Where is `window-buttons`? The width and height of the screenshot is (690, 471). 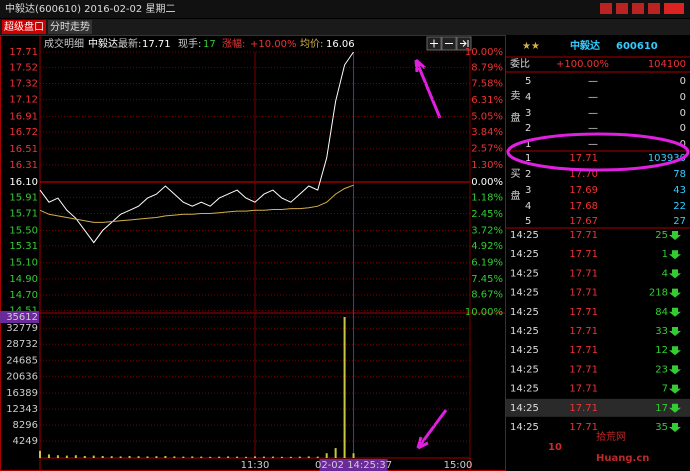 window-buttons is located at coordinates (642, 8).